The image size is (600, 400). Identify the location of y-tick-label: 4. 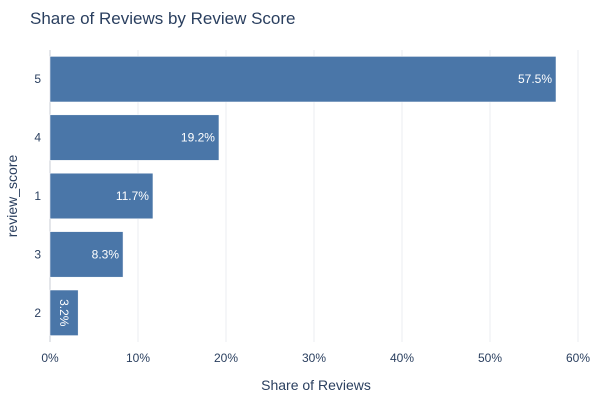
(37, 138).